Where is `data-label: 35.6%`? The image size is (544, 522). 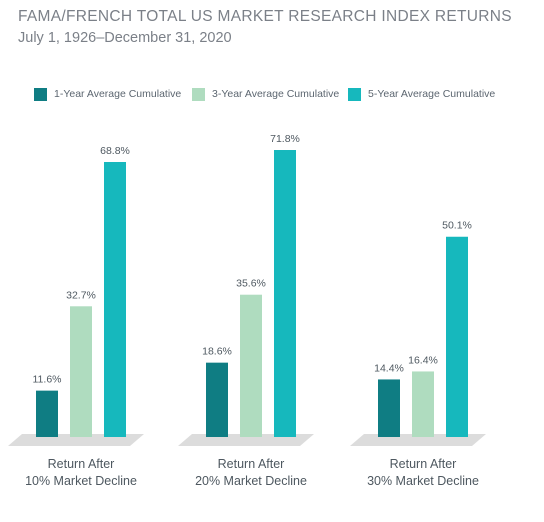
data-label: 35.6% is located at coordinates (251, 284).